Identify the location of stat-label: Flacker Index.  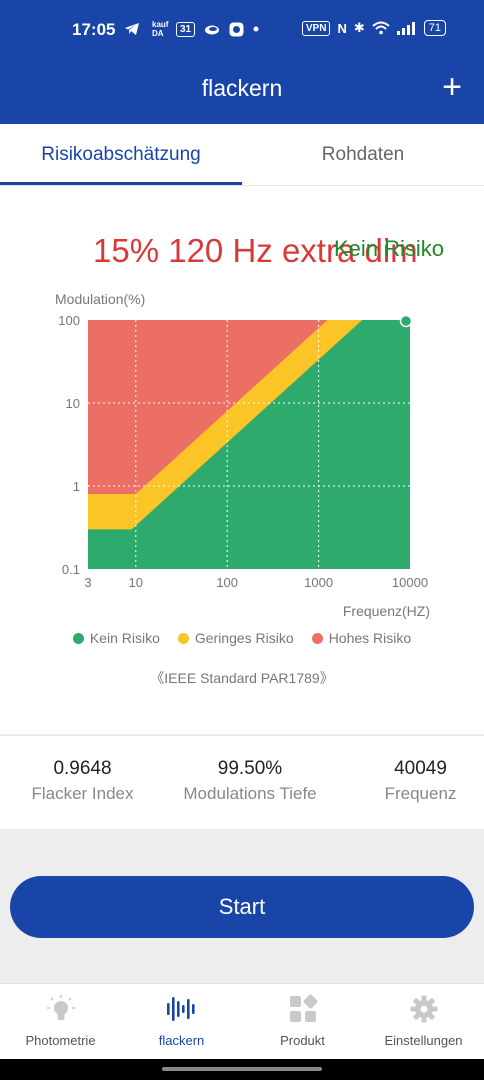
(82, 793).